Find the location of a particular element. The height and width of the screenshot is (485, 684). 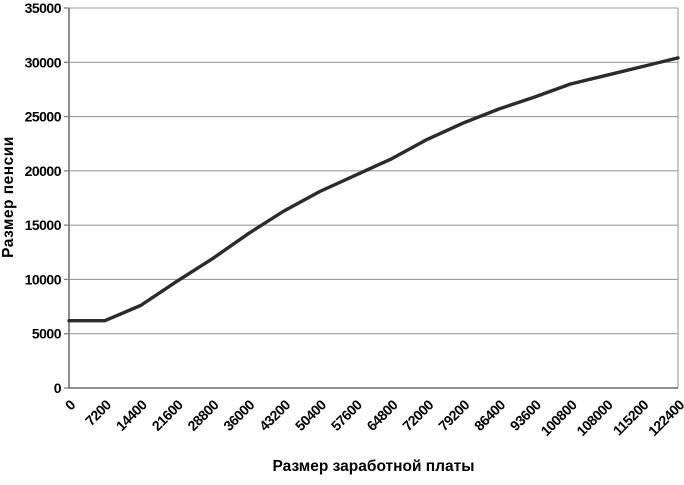

x-tick-label: 100800 is located at coordinates (558, 417).